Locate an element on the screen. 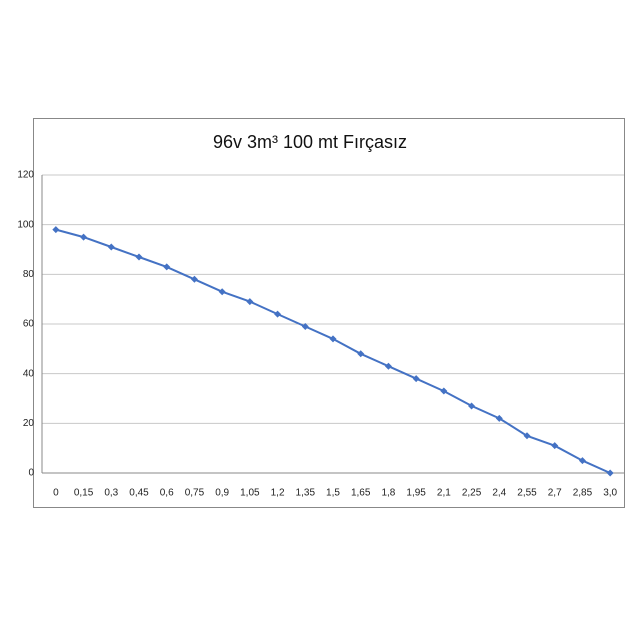 This screenshot has height=630, width=630. x-tick-label: 0,45 is located at coordinates (139, 493).